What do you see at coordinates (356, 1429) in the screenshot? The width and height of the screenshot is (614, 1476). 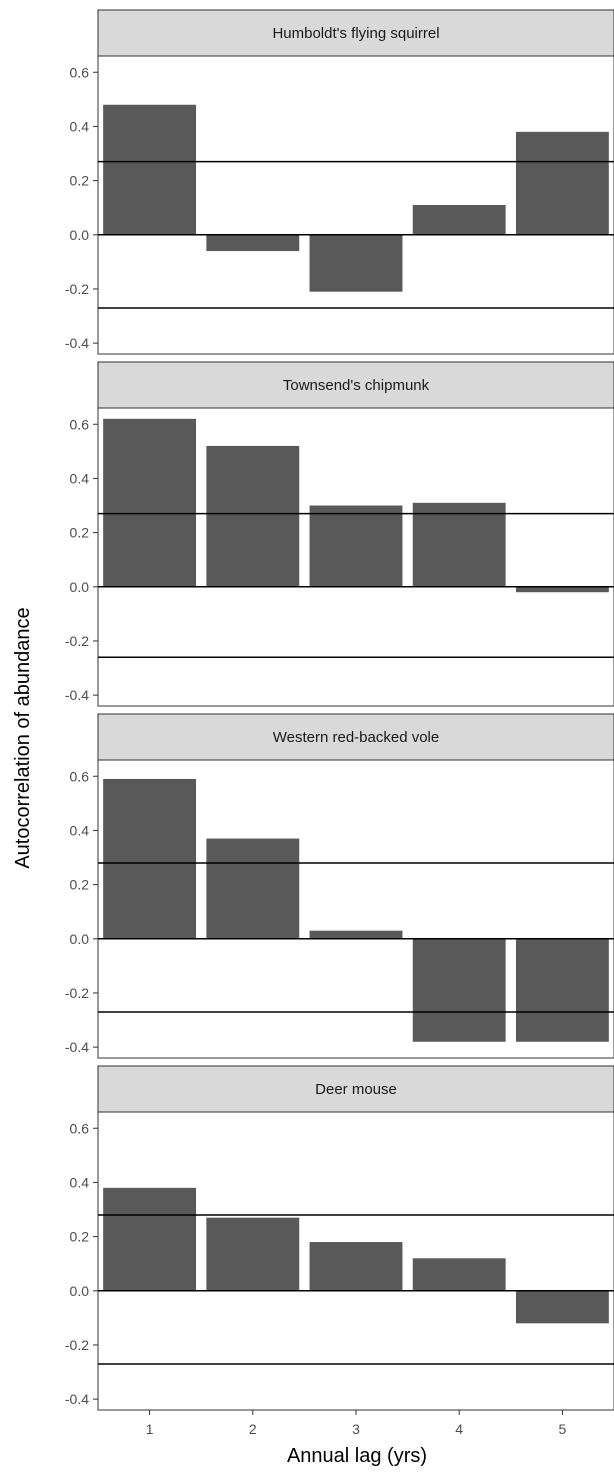 I see `x-tick-label: 3` at bounding box center [356, 1429].